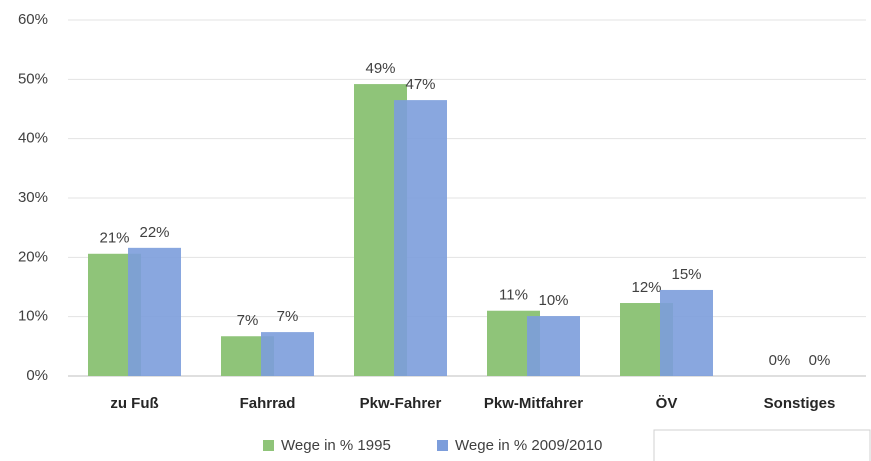 Image resolution: width=871 pixels, height=461 pixels. I want to click on y-tick-label: 40%, so click(33, 138).